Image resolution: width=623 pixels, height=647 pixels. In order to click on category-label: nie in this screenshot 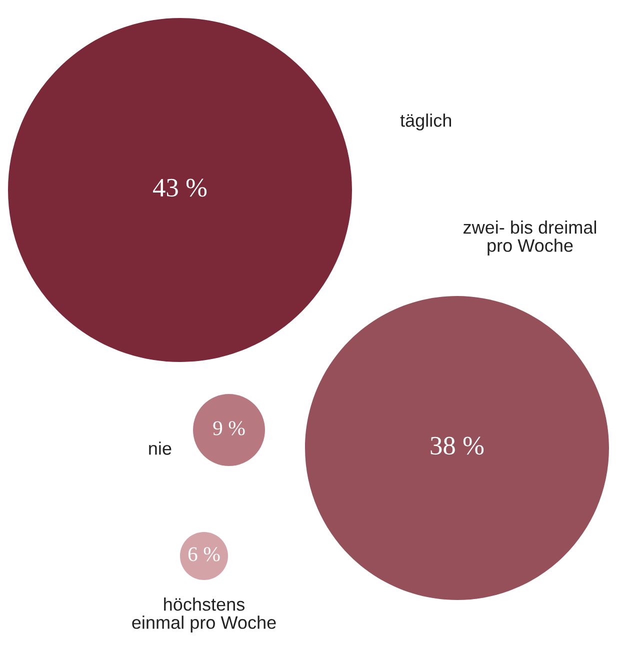, I will do `click(160, 448)`.